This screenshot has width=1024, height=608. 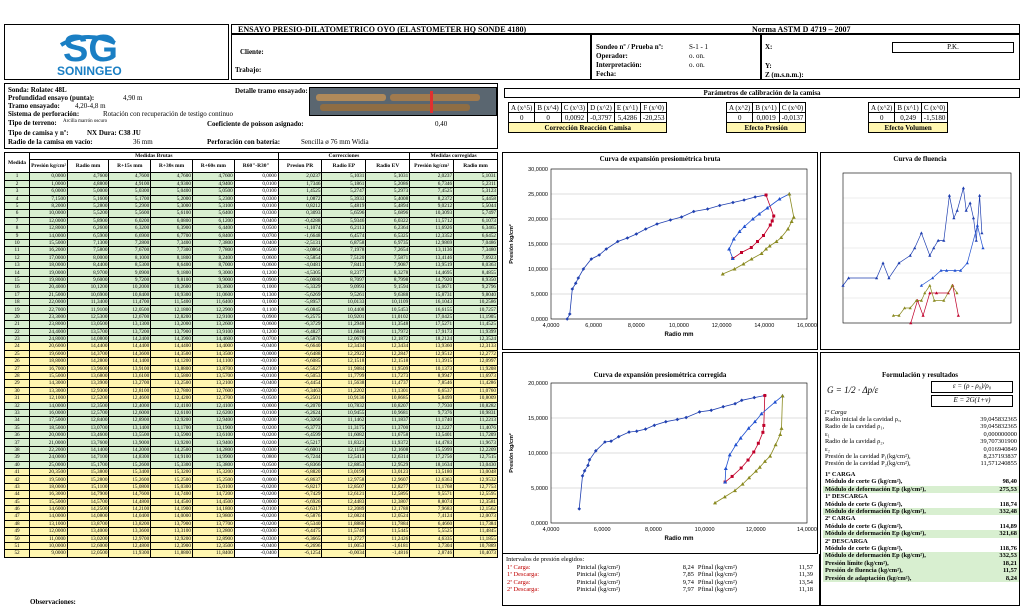 I want to click on x-axis-label: Radio mm, so click(x=678, y=335).